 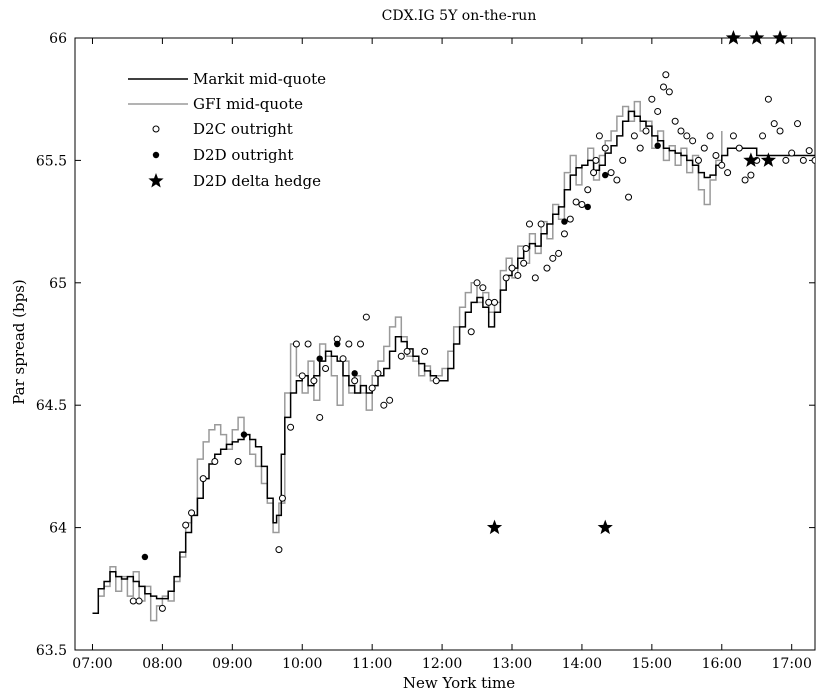 I want to click on y-tick-label: 64.5, so click(x=51, y=406).